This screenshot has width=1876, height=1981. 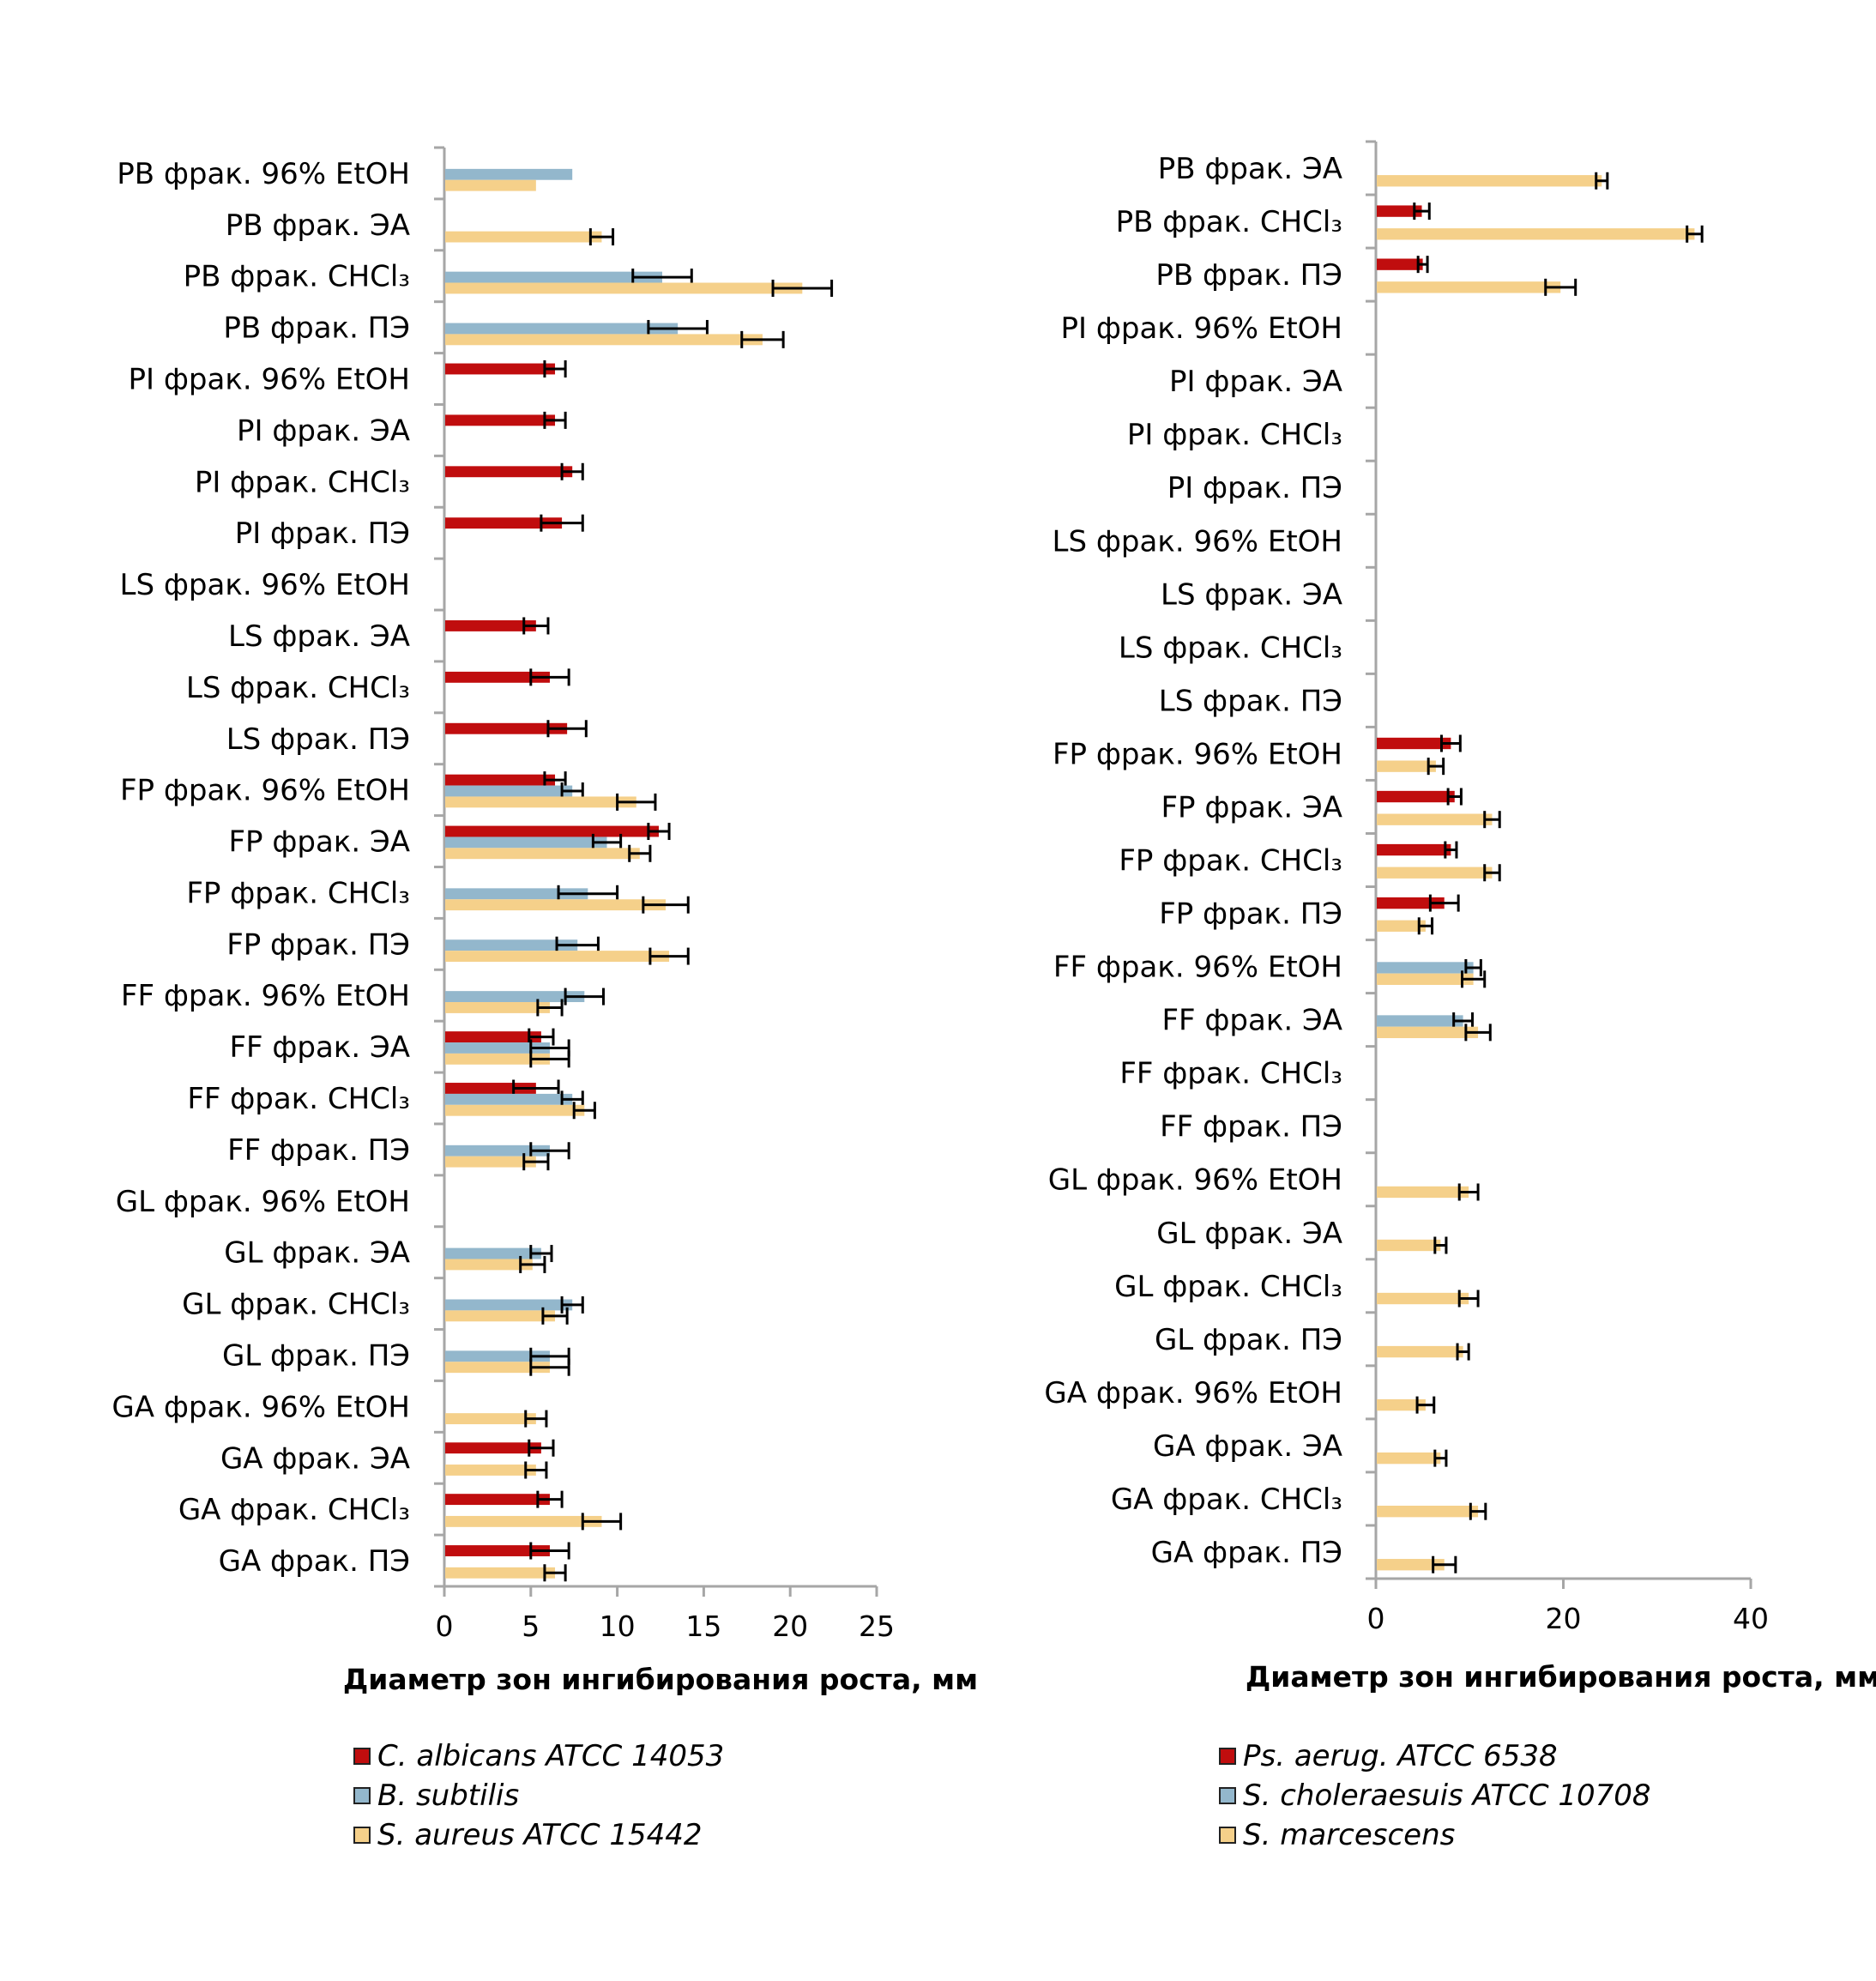 What do you see at coordinates (1230, 1074) in the screenshot?
I see `category-label: FF фрак. CHCl₃` at bounding box center [1230, 1074].